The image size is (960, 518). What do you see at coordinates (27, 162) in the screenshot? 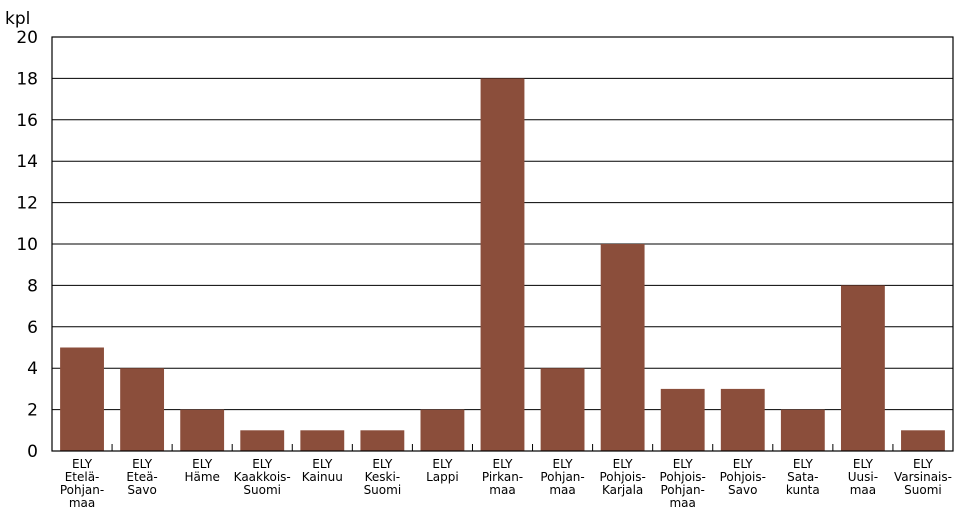
I see `y-tick-label: 14` at bounding box center [27, 162].